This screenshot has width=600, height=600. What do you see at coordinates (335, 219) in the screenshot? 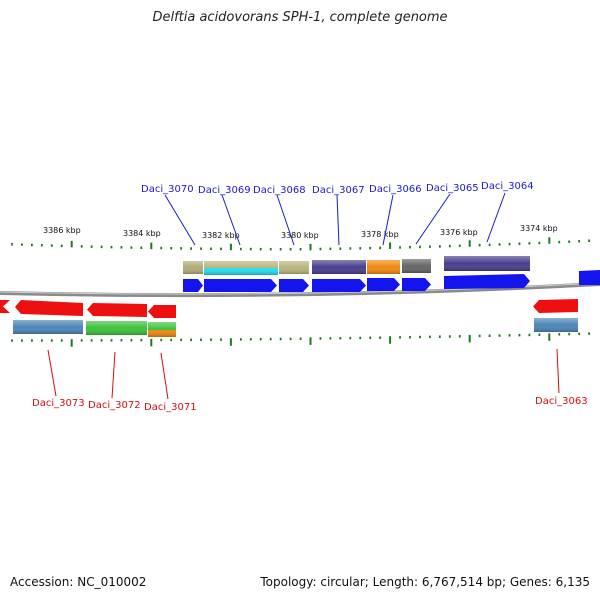
I see `top-leader-lines` at bounding box center [335, 219].